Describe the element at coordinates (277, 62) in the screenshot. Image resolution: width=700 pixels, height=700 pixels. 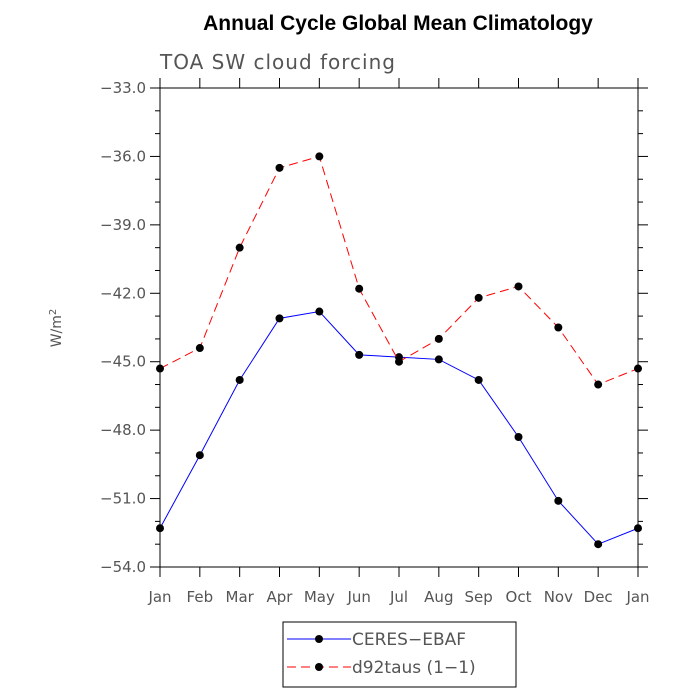
I see `chart-subtitle: TOA SW cloud forcing` at that location.